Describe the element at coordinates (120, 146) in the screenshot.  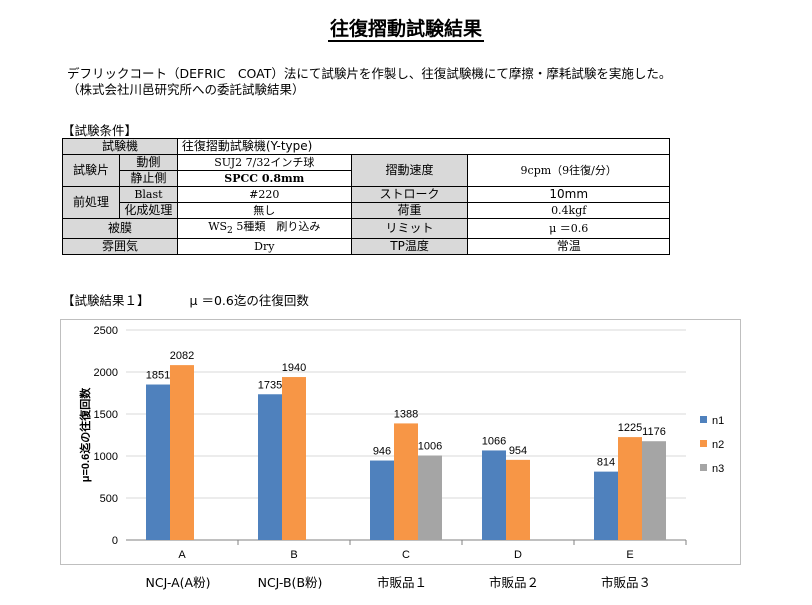
I see `machine-label: 試験機` at that location.